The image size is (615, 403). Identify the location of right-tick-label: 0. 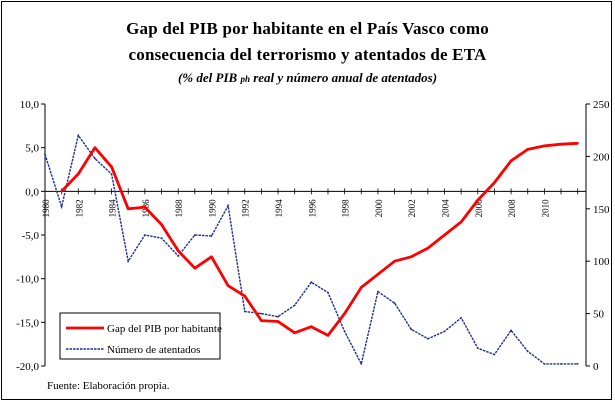
(596, 367).